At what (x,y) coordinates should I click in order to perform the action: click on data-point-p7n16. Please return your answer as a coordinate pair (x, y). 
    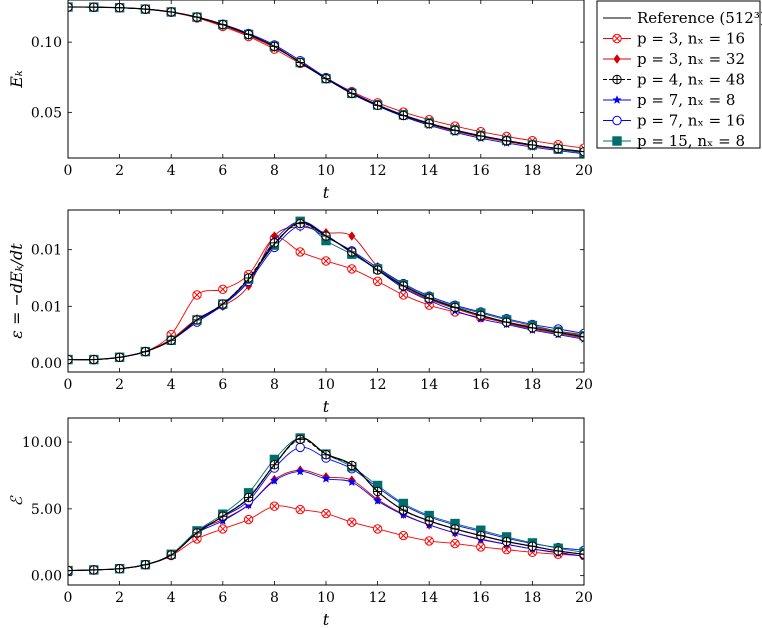
    Looking at the image, I should click on (300, 447).